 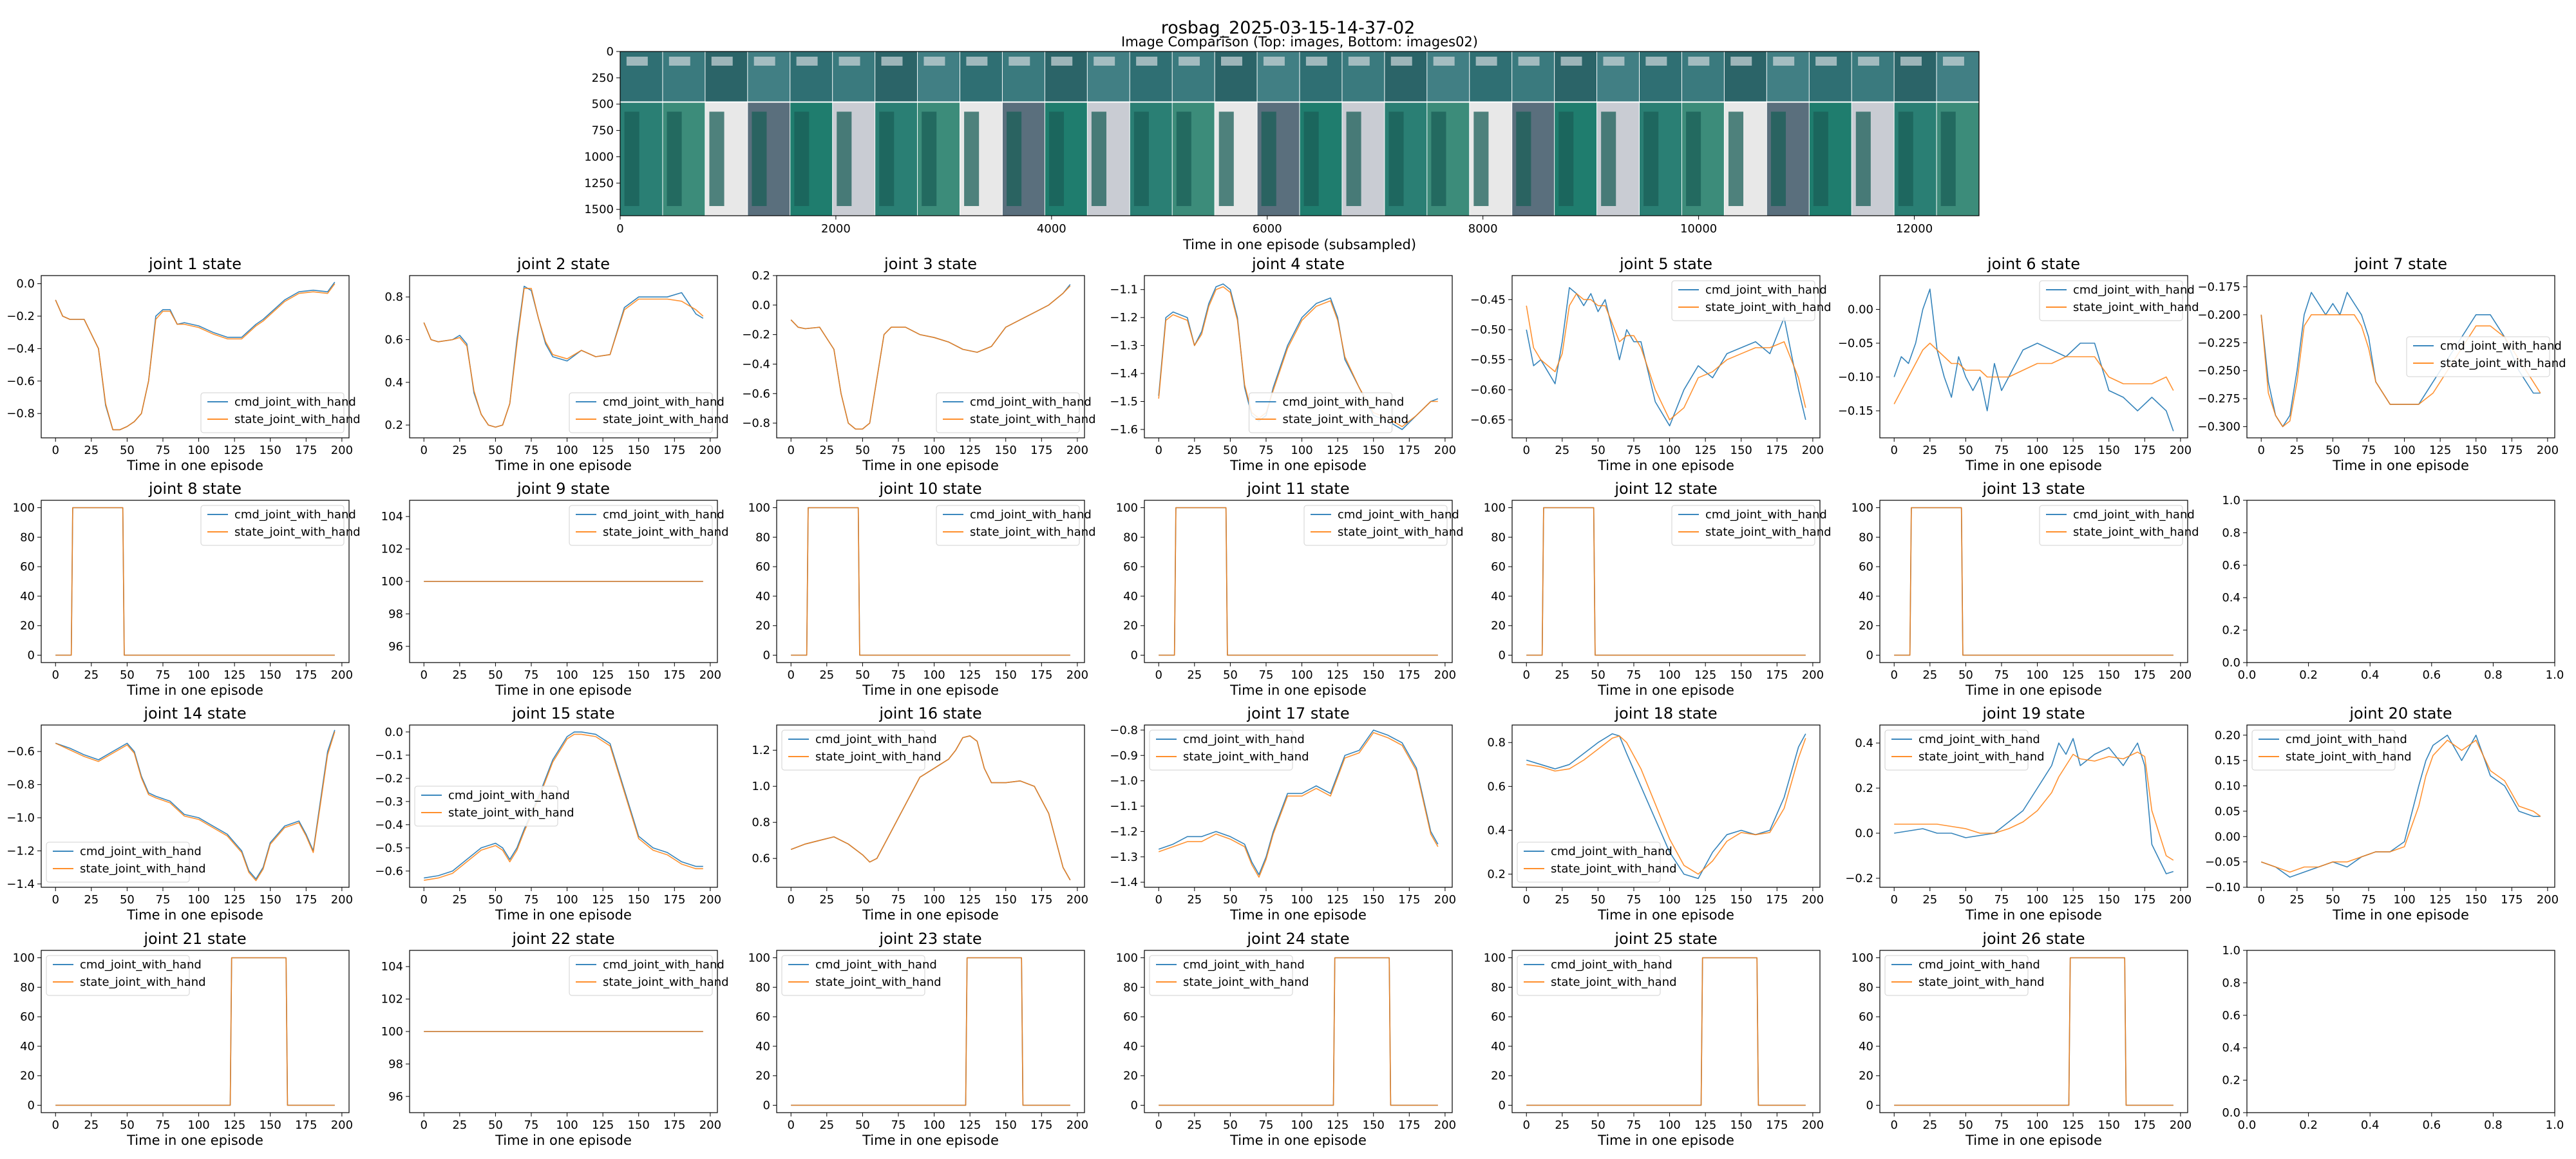 I want to click on y-tick-label: 0.00, so click(x=1861, y=310).